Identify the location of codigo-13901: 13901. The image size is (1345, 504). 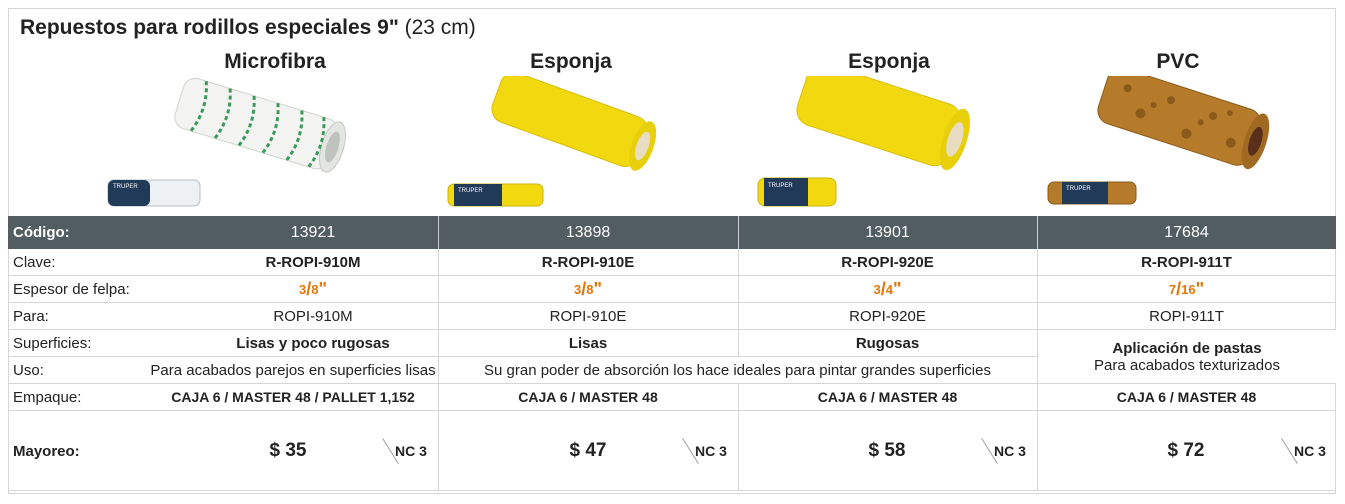
(887, 232).